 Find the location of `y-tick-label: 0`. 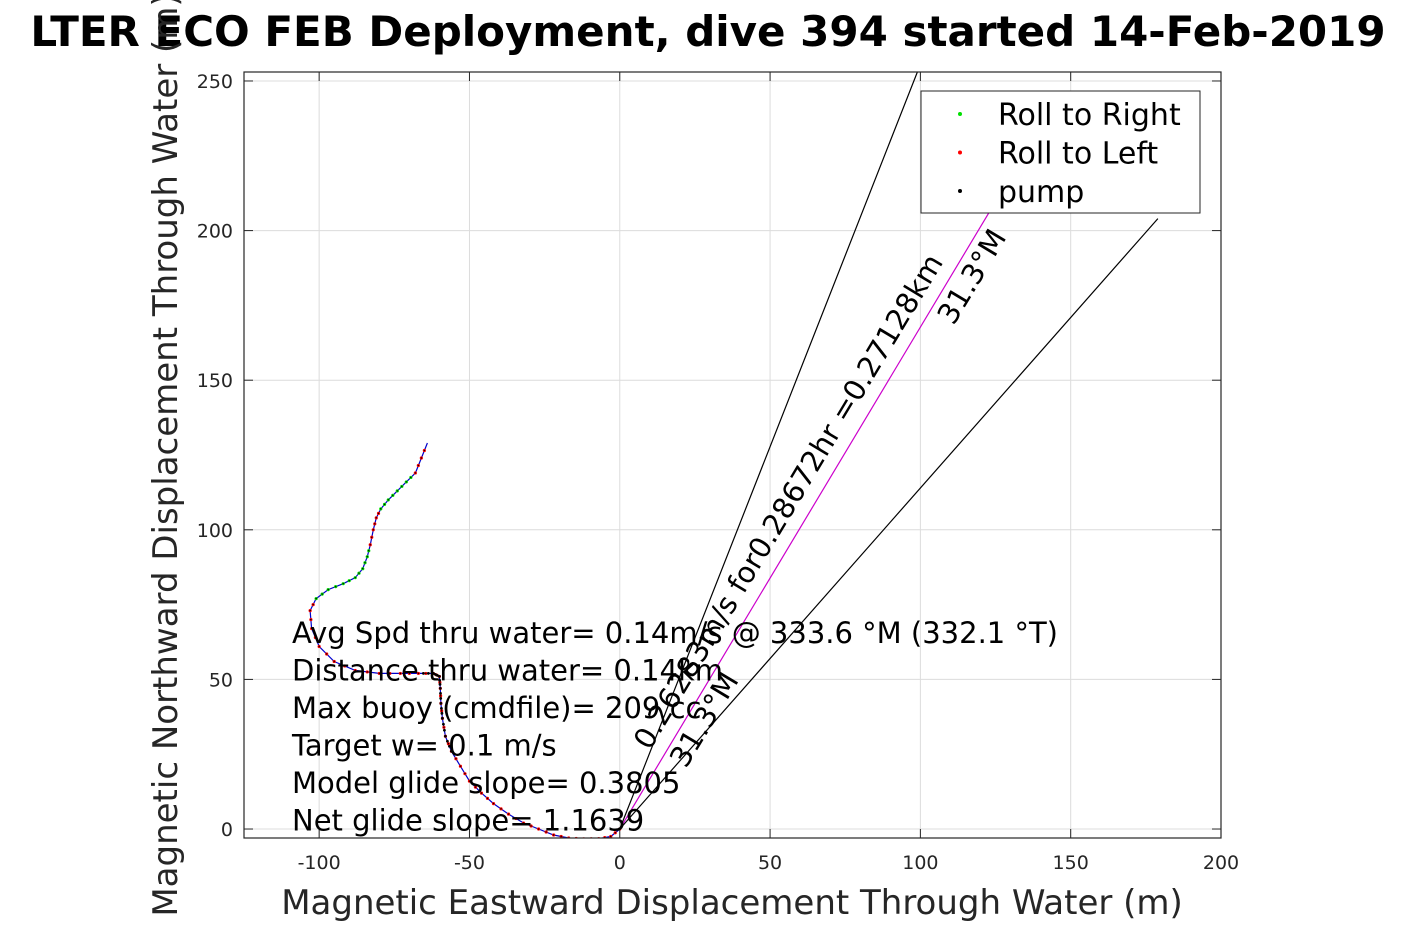

y-tick-label: 0 is located at coordinates (227, 830).